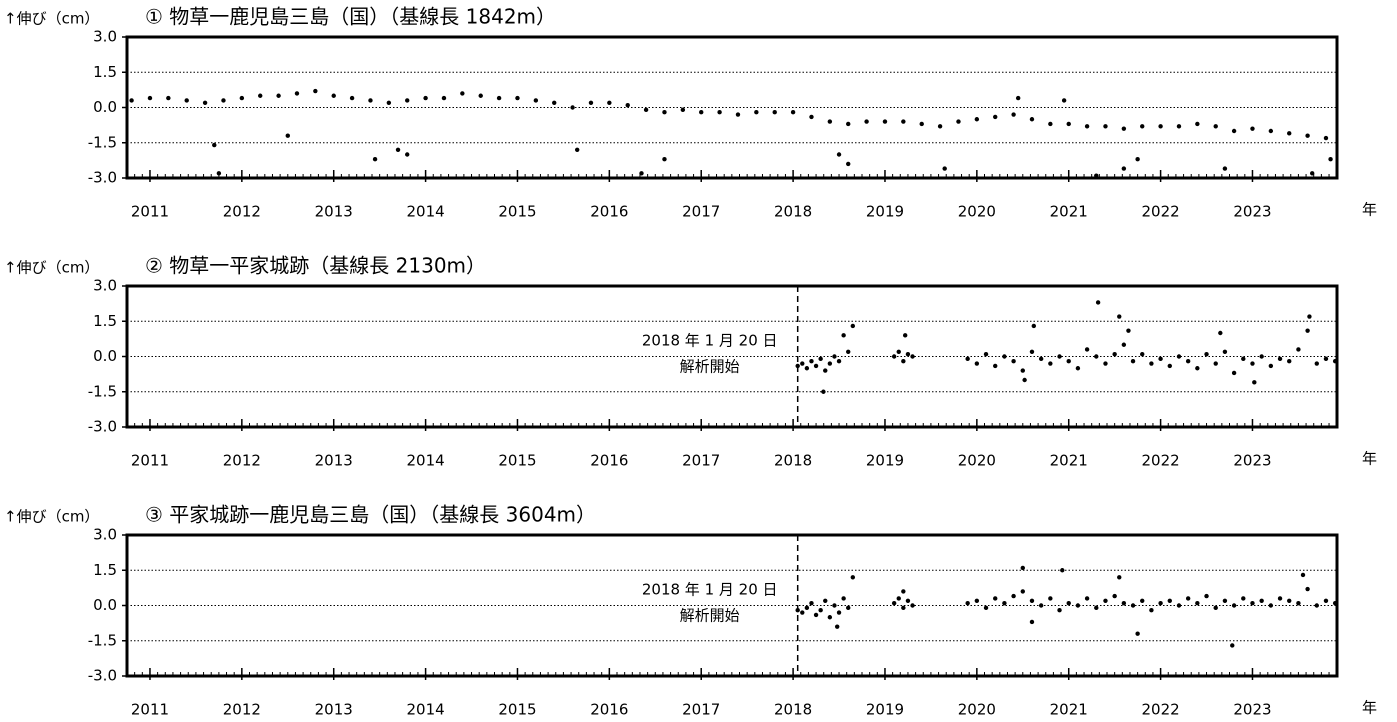 The width and height of the screenshot is (1397, 722). Describe the element at coordinates (242, 212) in the screenshot. I see `x-tick-label: 2012` at that location.